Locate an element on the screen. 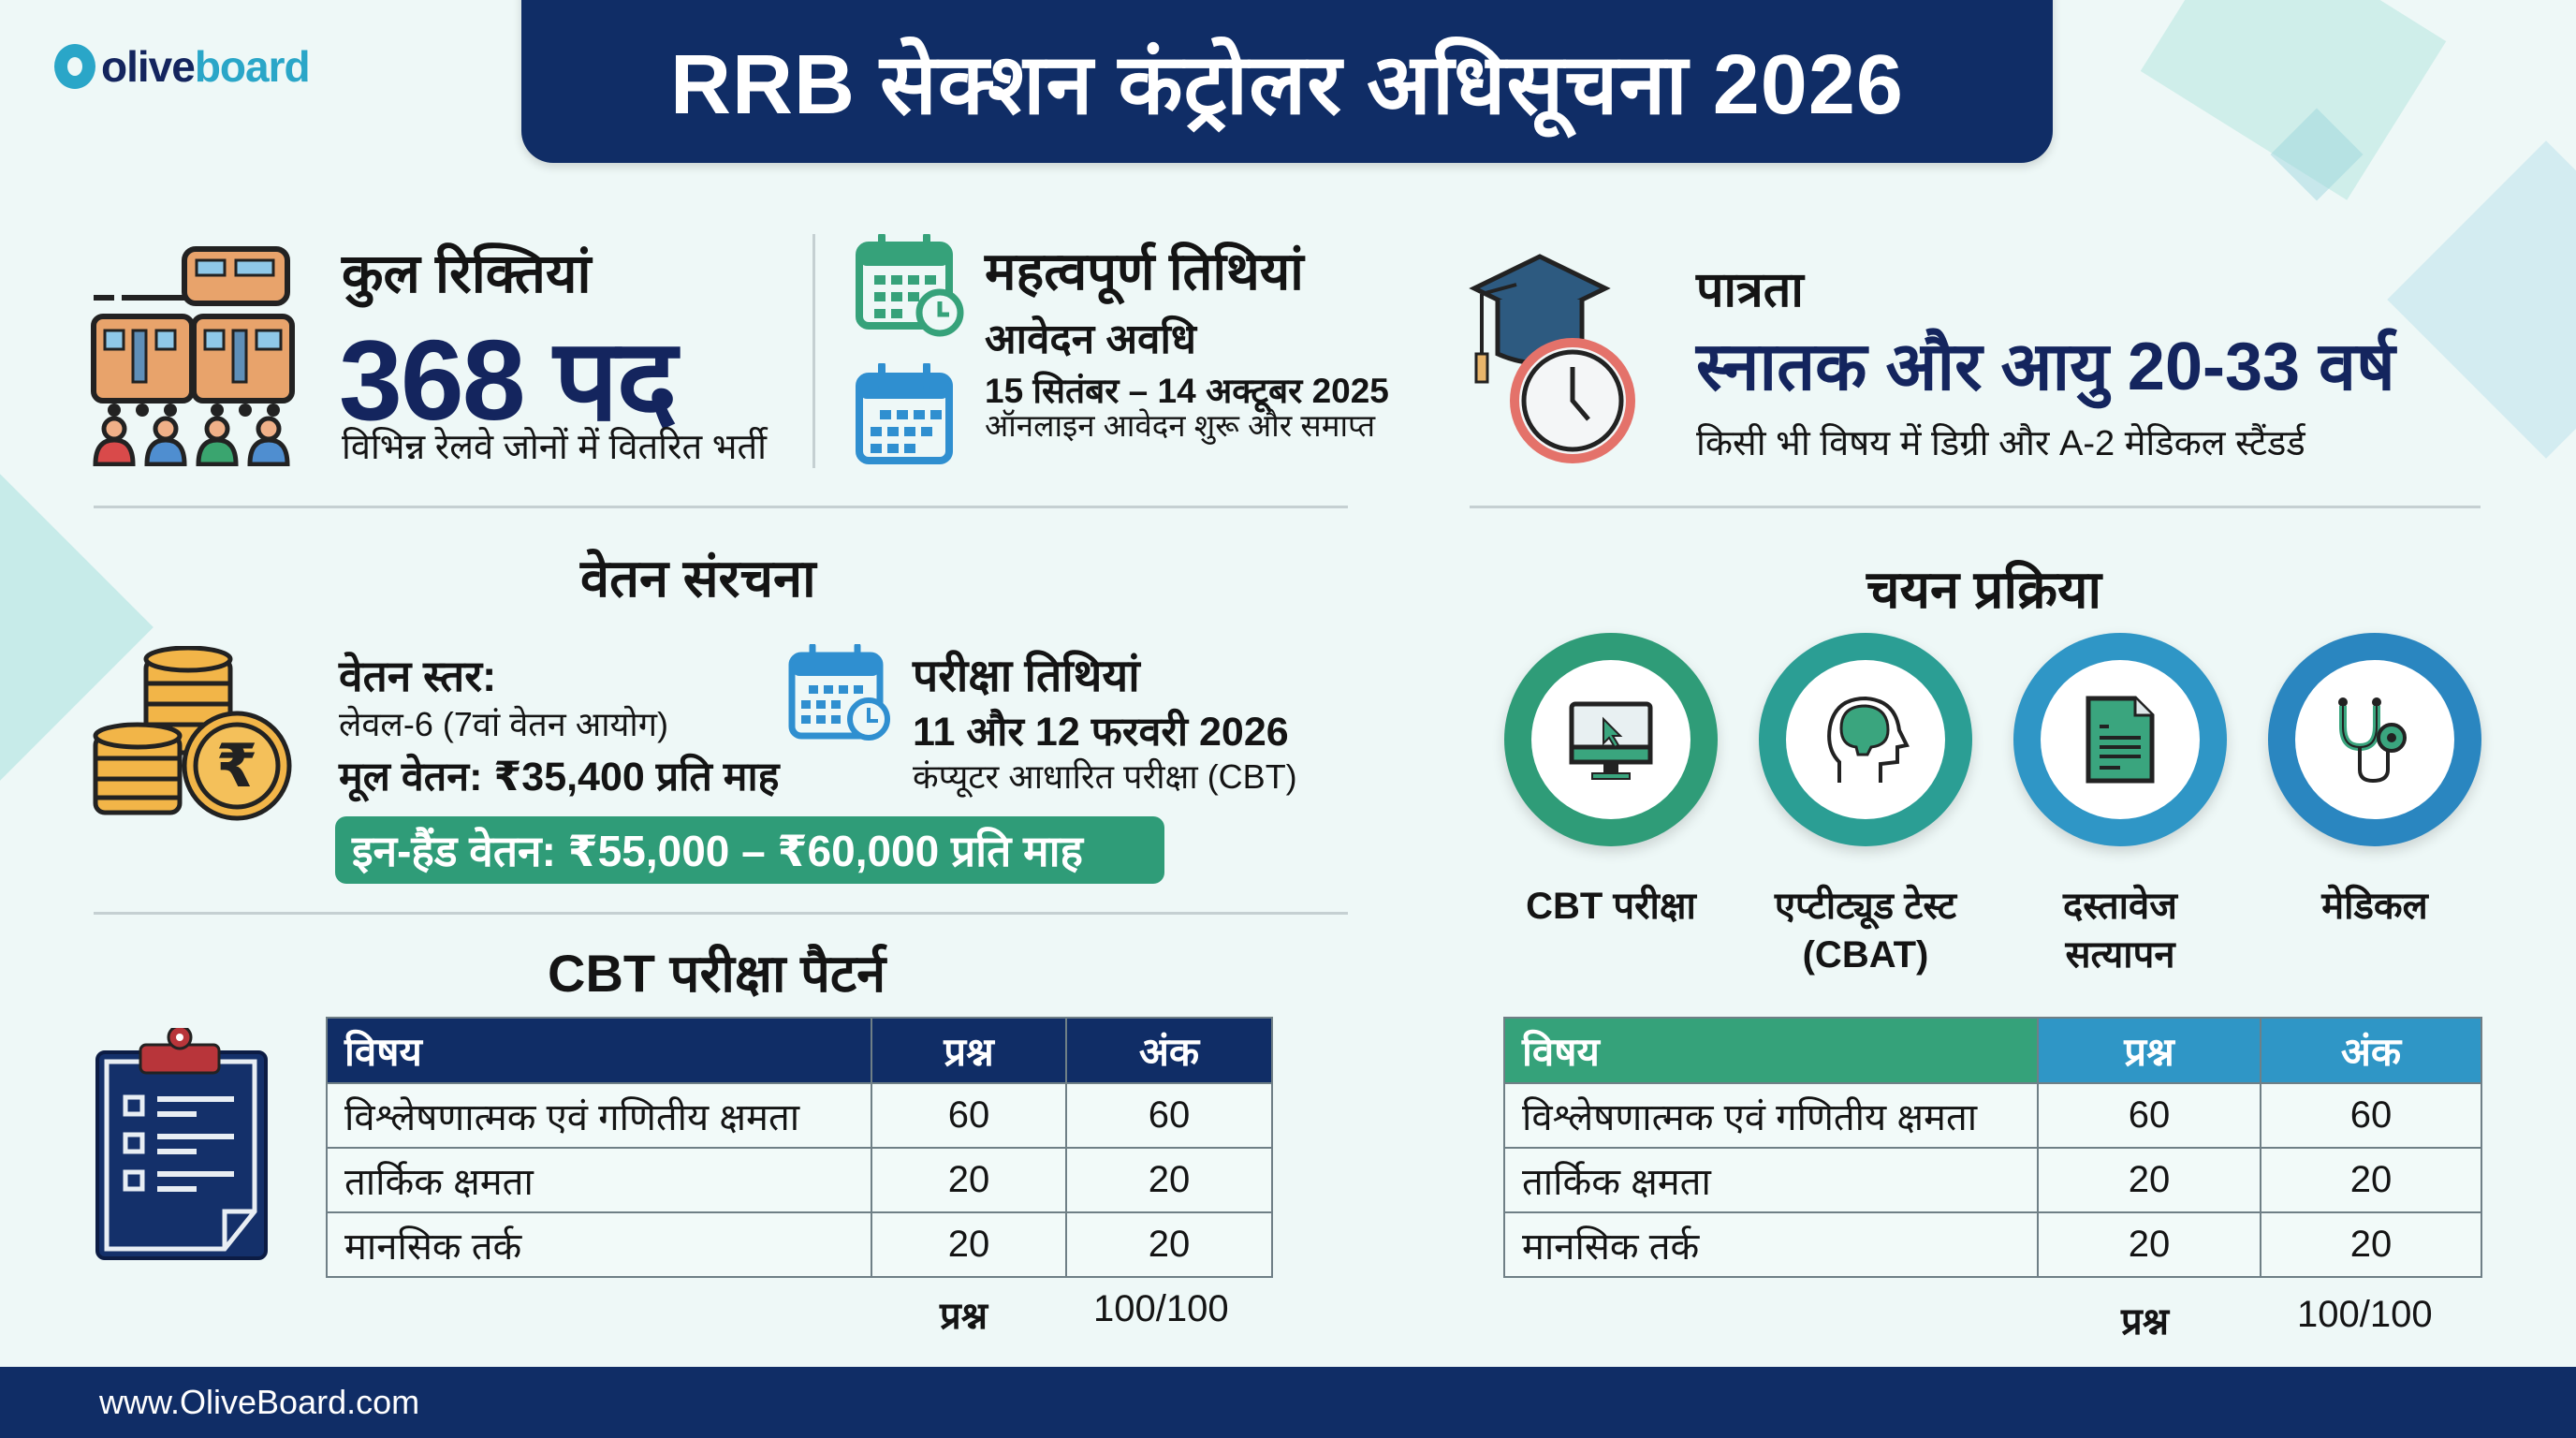 The image size is (2576, 1438). document-icon is located at coordinates (2120, 740).